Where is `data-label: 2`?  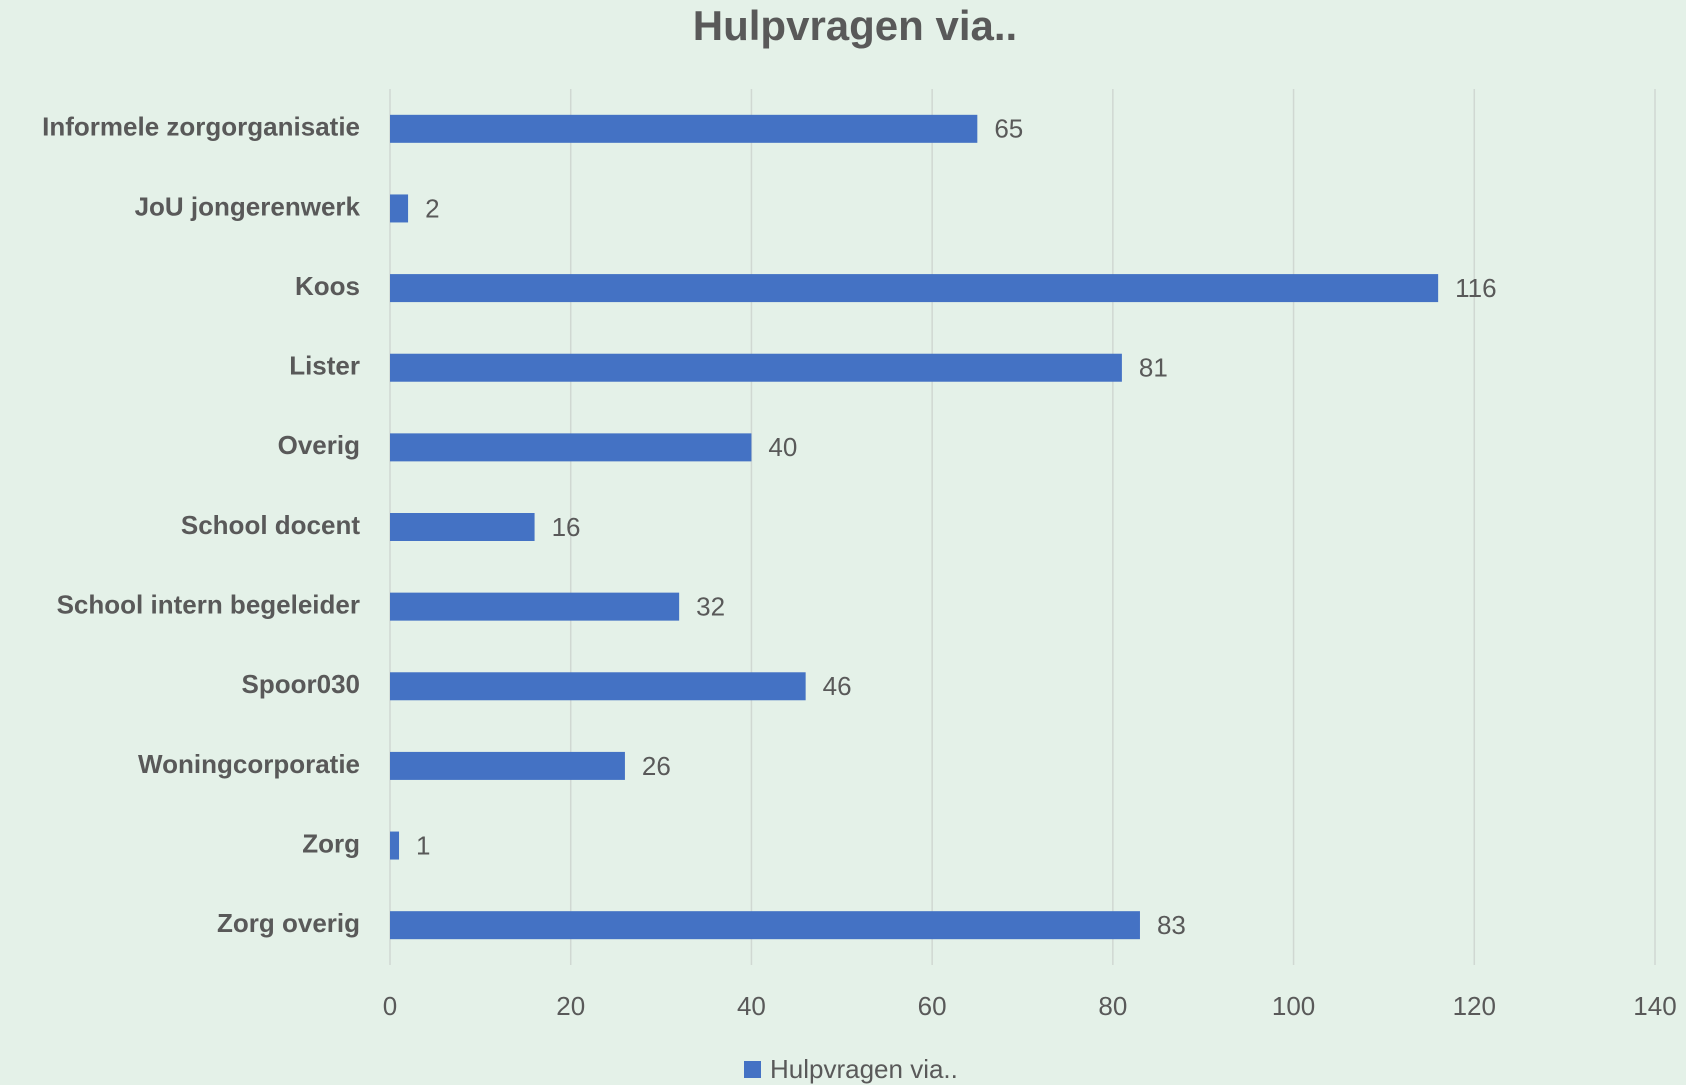 data-label: 2 is located at coordinates (432, 208).